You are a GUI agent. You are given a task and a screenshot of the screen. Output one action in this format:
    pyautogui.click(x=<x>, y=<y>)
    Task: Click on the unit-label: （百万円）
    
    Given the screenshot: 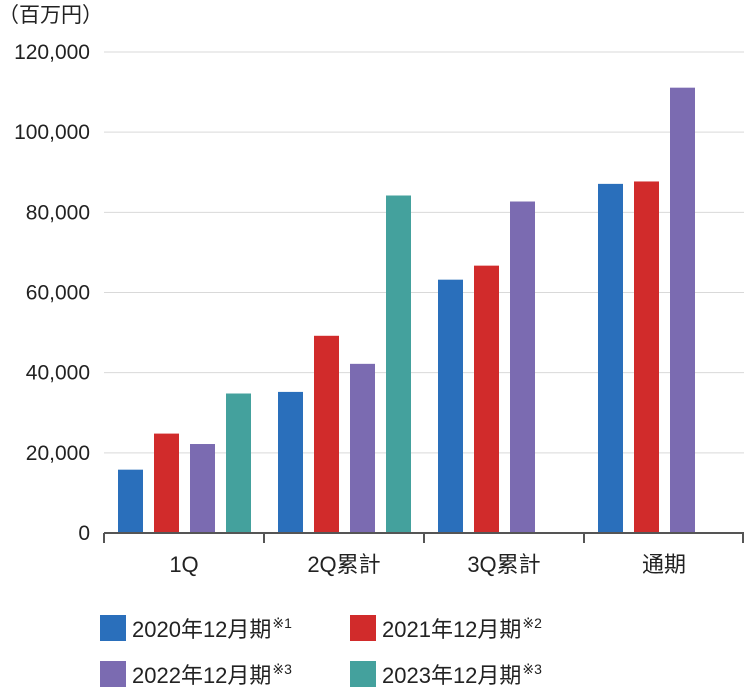 What is the action you would take?
    pyautogui.click(x=51, y=15)
    